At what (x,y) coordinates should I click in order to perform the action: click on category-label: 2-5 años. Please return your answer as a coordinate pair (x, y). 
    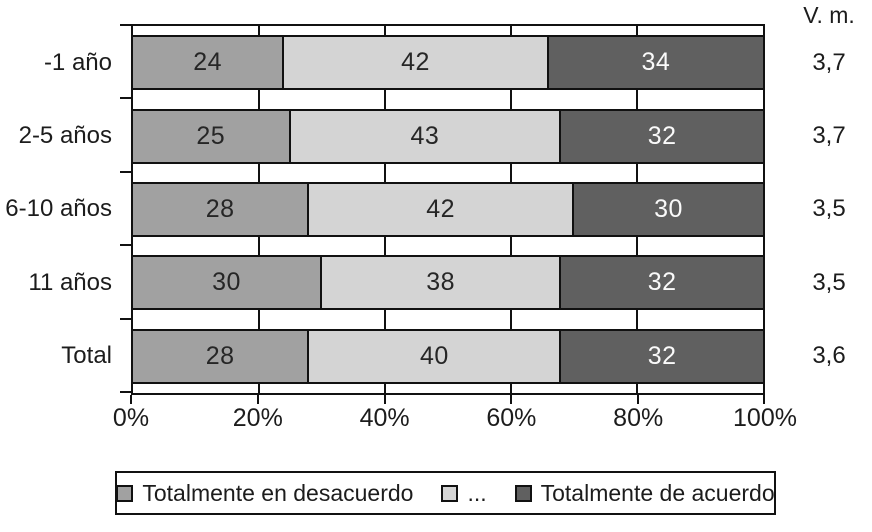
    Looking at the image, I should click on (65, 136).